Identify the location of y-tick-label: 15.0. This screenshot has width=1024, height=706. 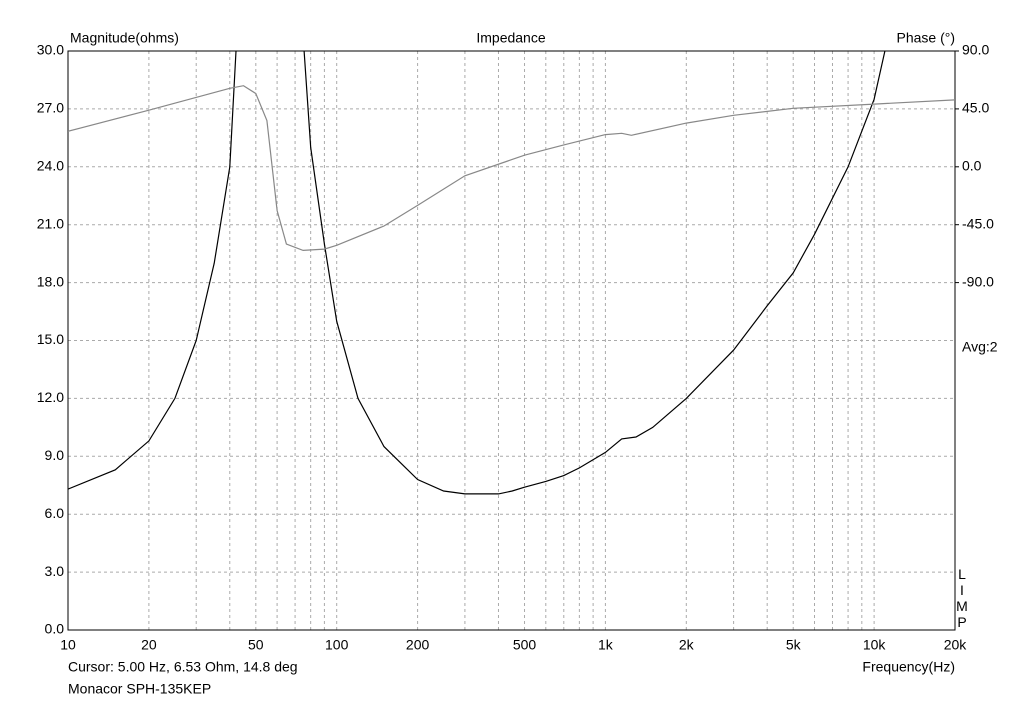
(50, 339).